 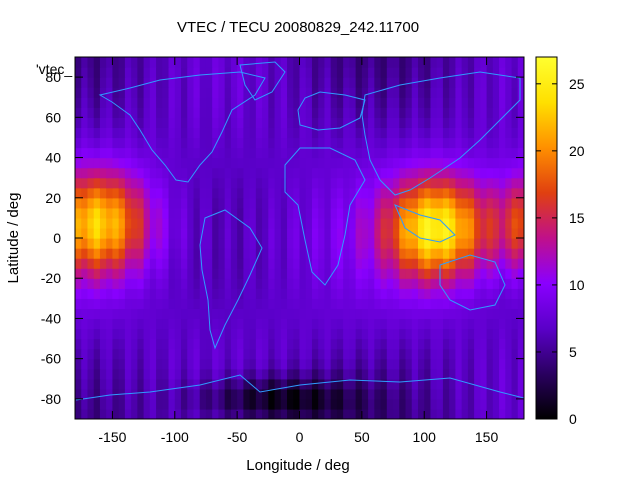 I want to click on coast-indonesia, so click(x=425, y=223).